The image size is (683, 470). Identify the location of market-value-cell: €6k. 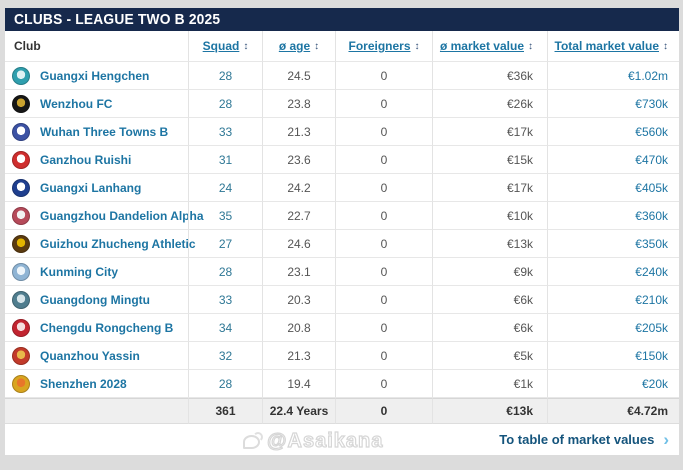
(489, 328).